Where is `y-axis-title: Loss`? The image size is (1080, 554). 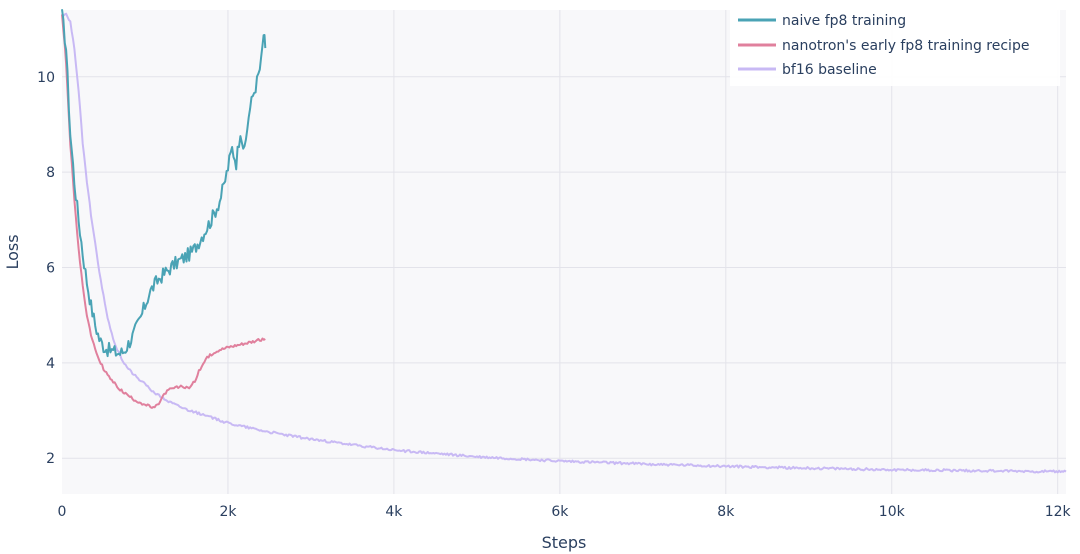 y-axis-title: Loss is located at coordinates (12, 251).